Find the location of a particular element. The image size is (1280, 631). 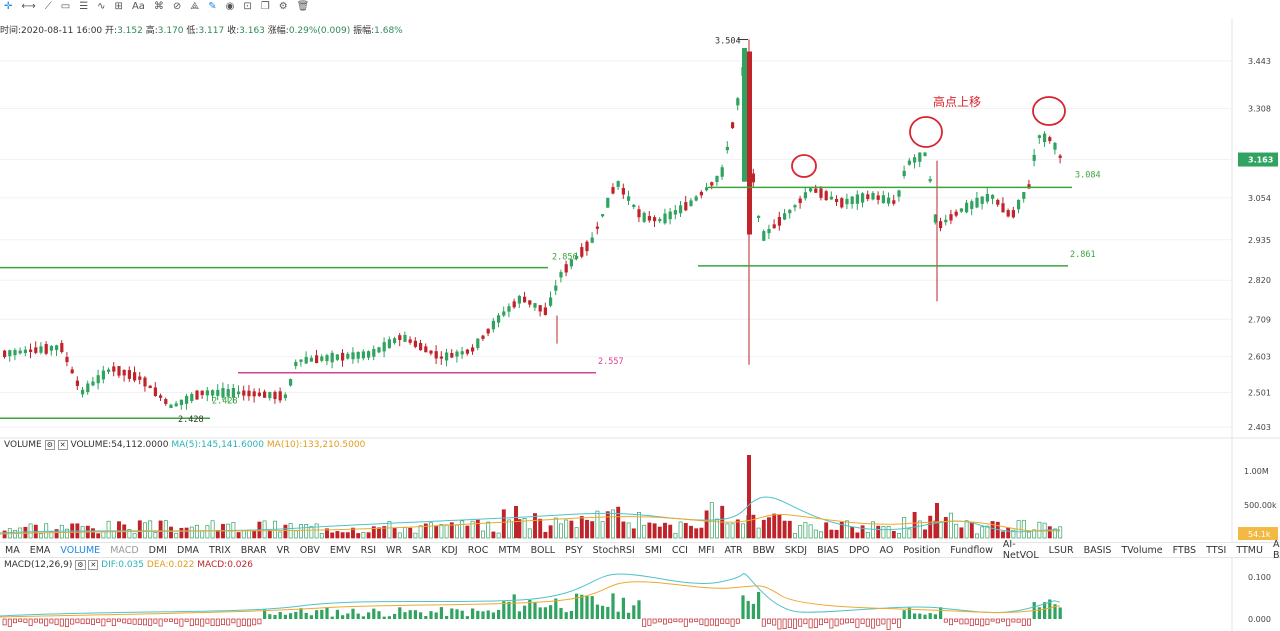

tab-ttsi: TTSI is located at coordinates (1216, 550).